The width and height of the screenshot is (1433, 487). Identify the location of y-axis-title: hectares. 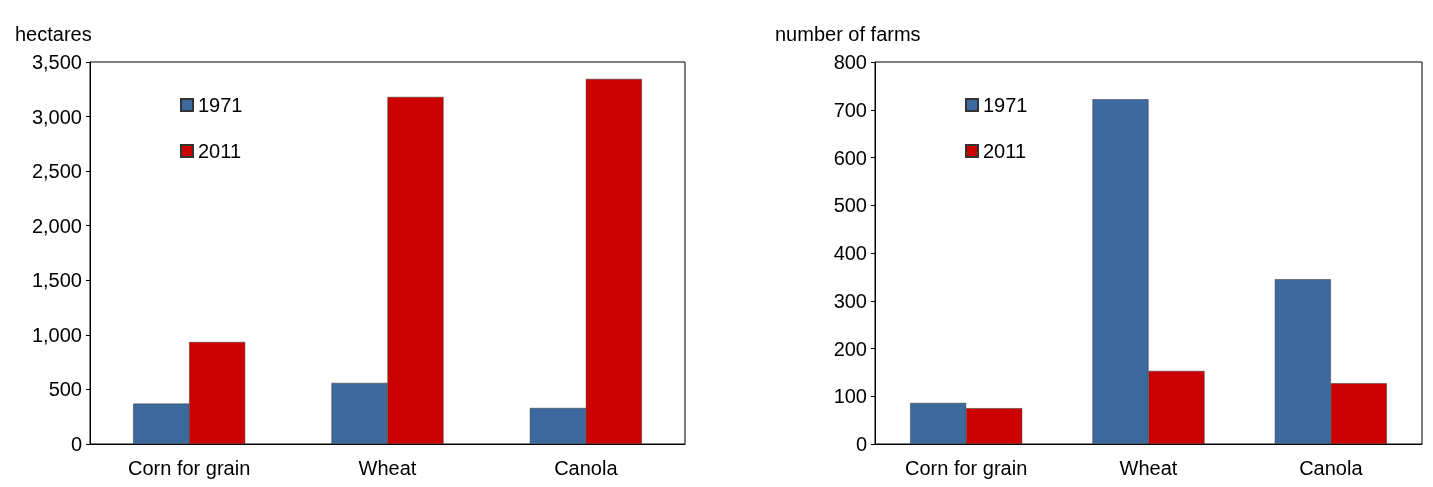
(53, 34).